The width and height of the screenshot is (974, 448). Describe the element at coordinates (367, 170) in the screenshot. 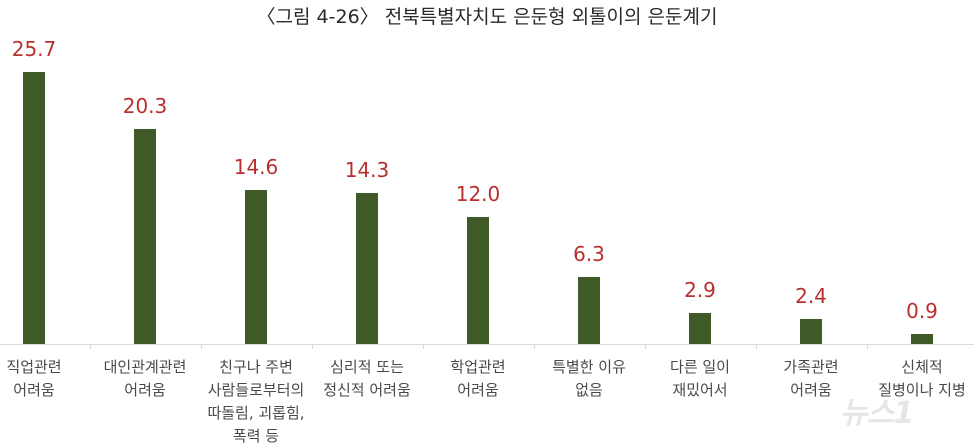

I see `value-label: 14.3` at that location.